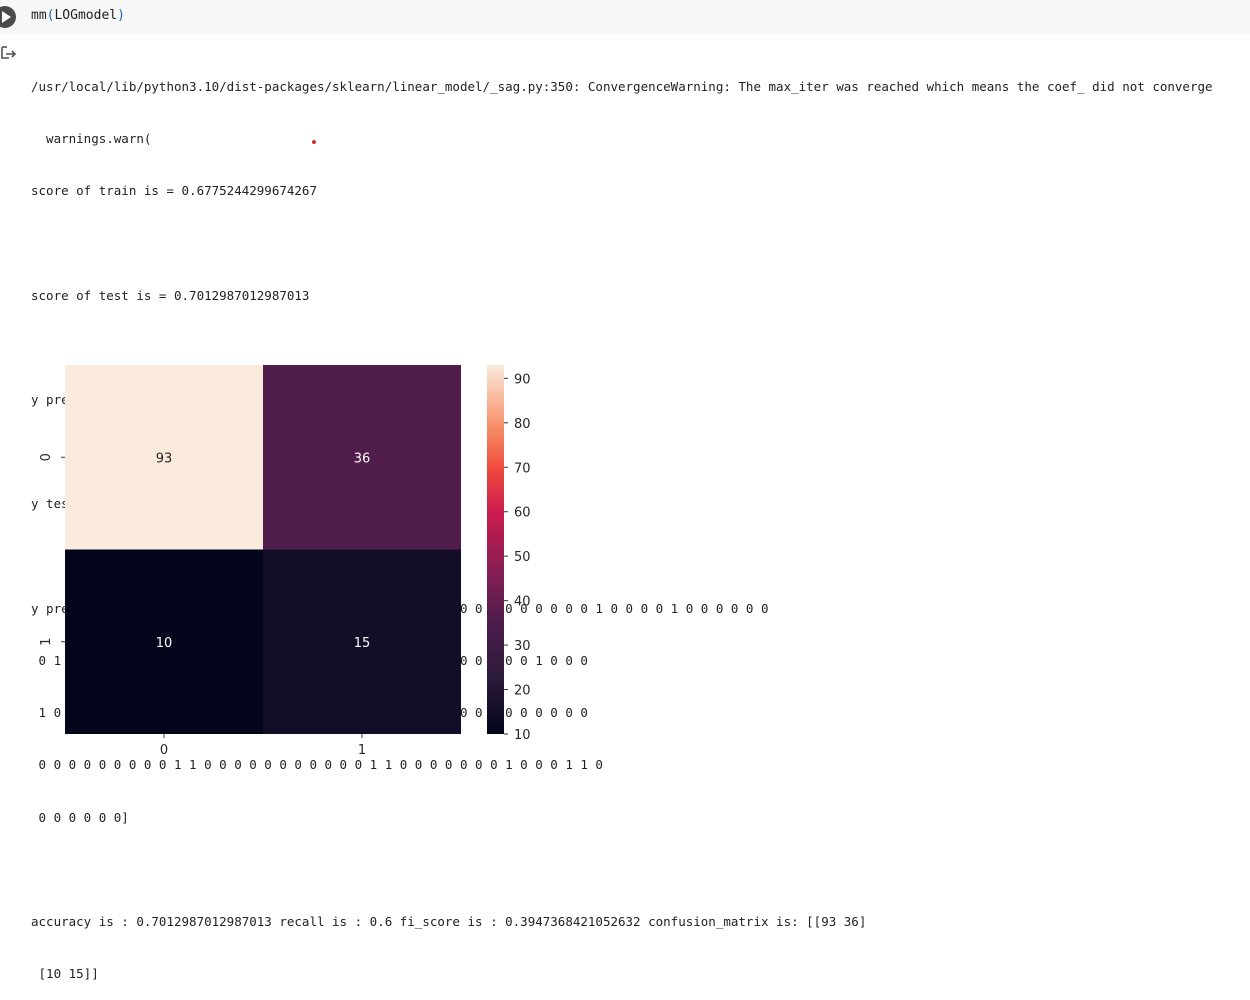 This screenshot has width=1250, height=1000. Describe the element at coordinates (50, 15) in the screenshot. I see `code-open-paren: (` at that location.